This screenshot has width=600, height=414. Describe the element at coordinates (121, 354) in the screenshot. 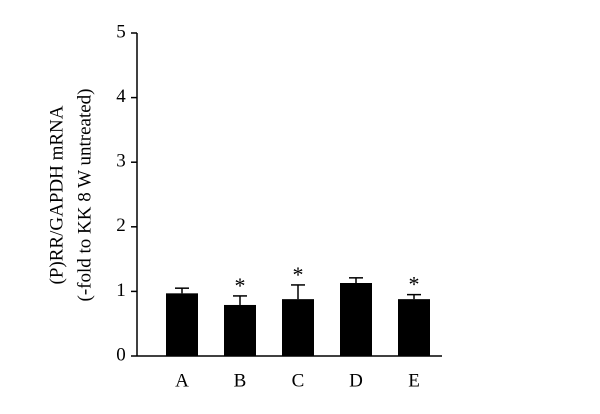

I see `y-tick-label: 0` at that location.